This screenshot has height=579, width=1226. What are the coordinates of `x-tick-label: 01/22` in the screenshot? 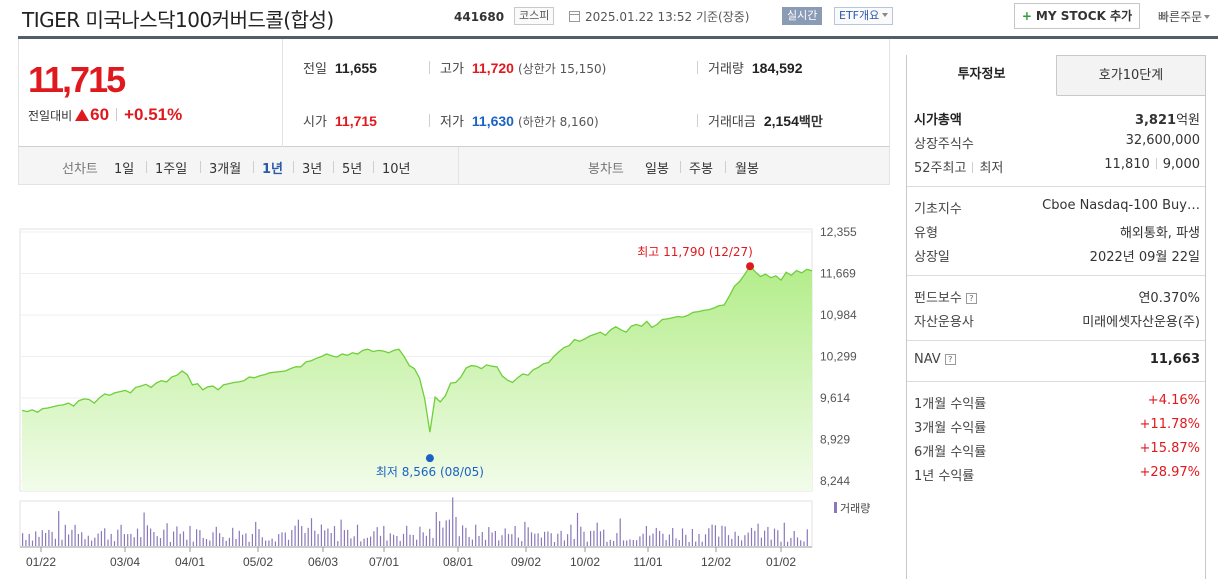 It's located at (41, 562).